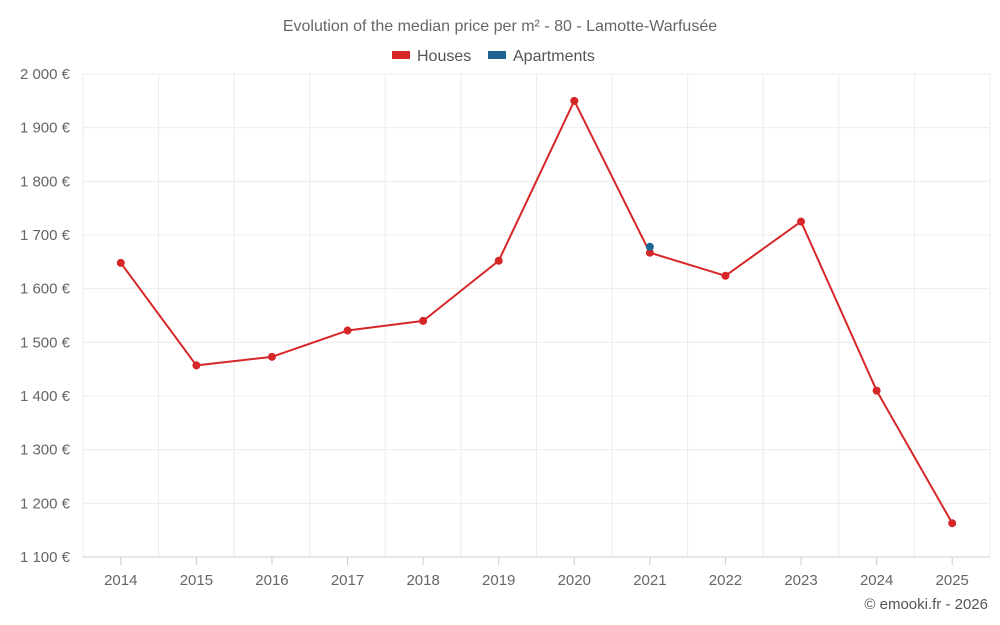 This screenshot has width=1000, height=625. I want to click on x-tick-label: 2024, so click(876, 580).